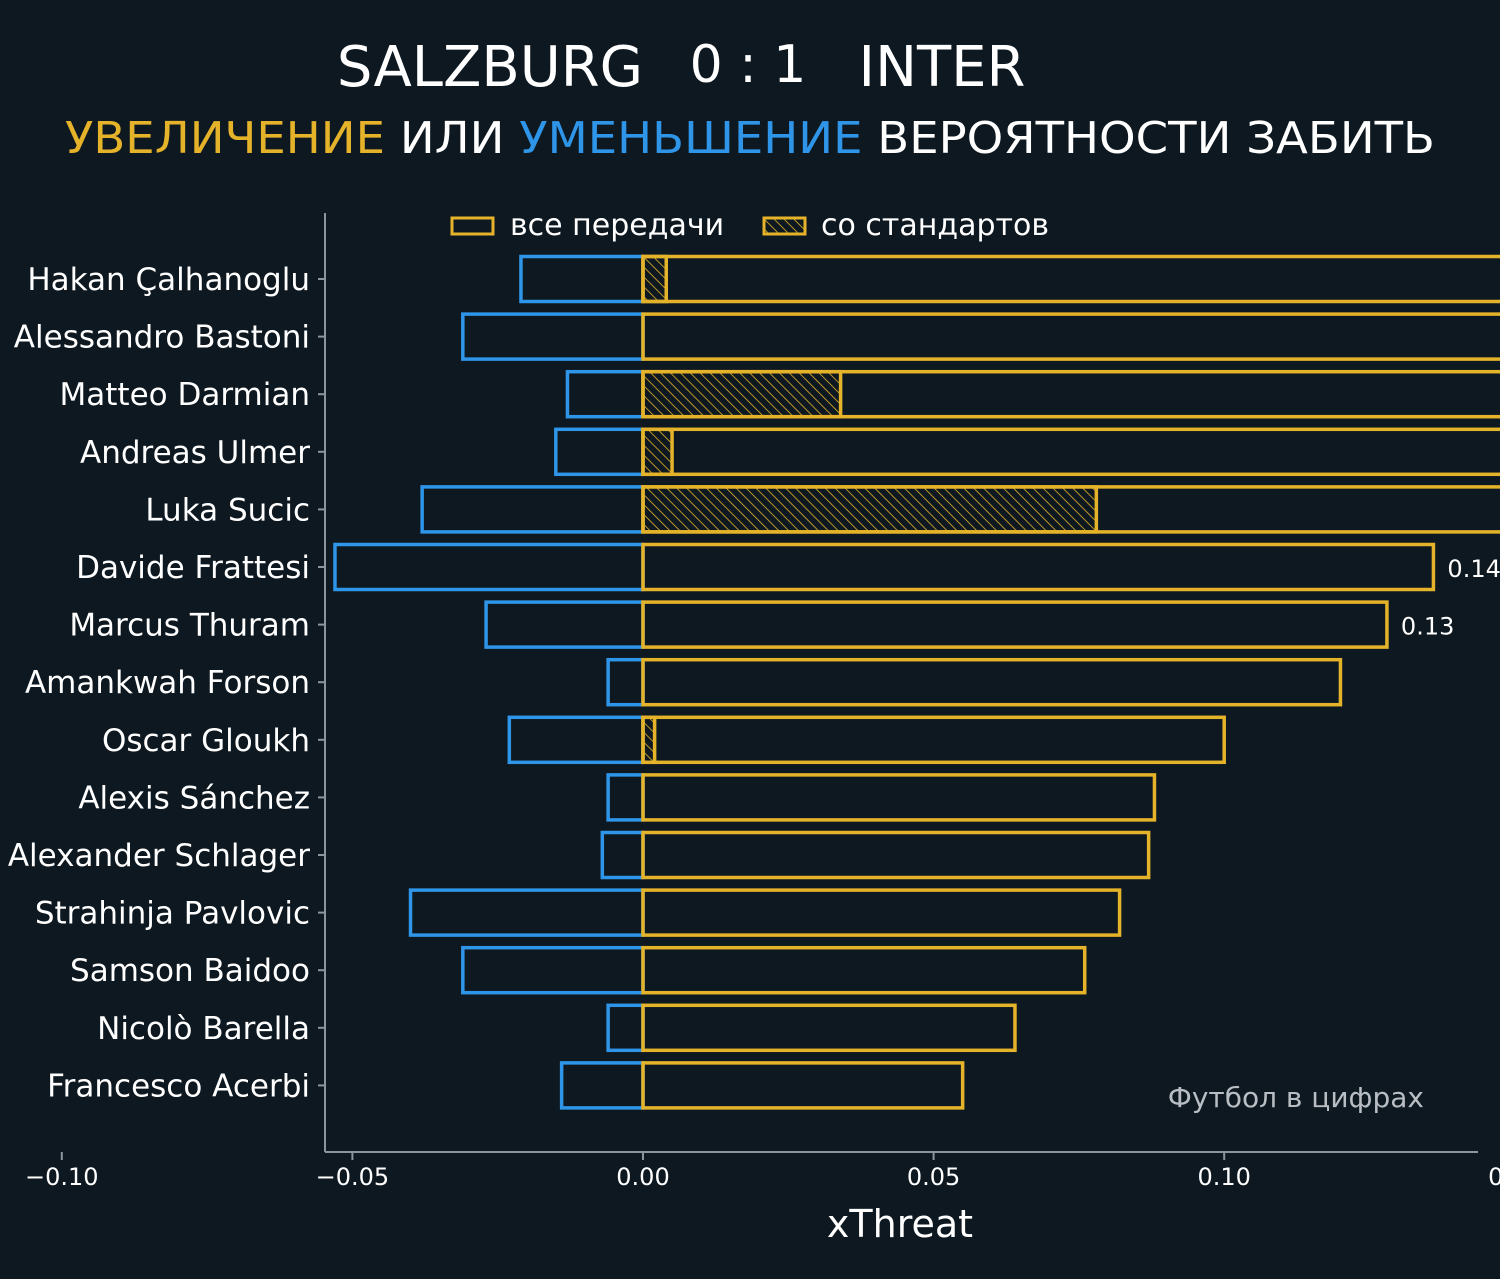  I want to click on subtitle-rest: ВЕРОЯТНОСТИ ЗАБИТЬ, so click(1148, 138).